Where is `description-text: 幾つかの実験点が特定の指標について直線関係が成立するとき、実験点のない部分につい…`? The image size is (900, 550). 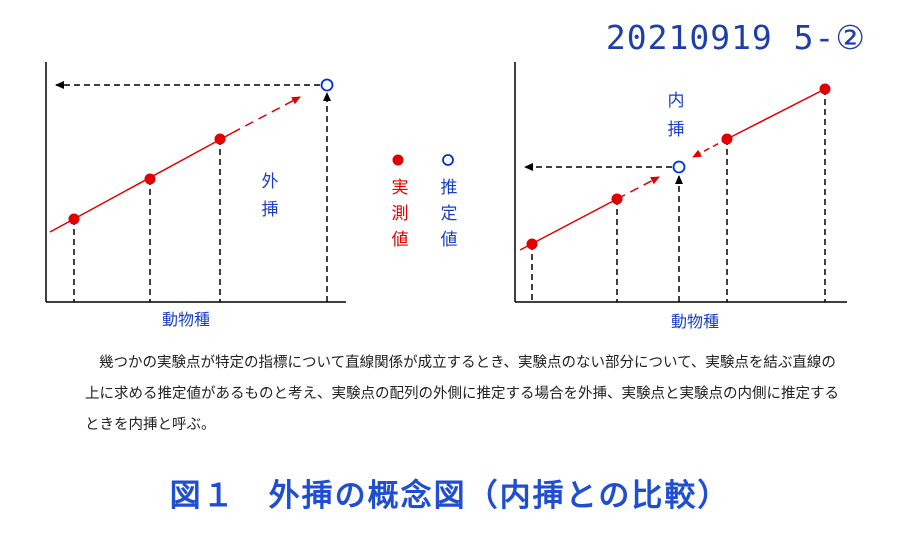 description-text: 幾つかの実験点が特定の指標について直線関係が成立するとき、実験点のない部分につい… is located at coordinates (462, 394).